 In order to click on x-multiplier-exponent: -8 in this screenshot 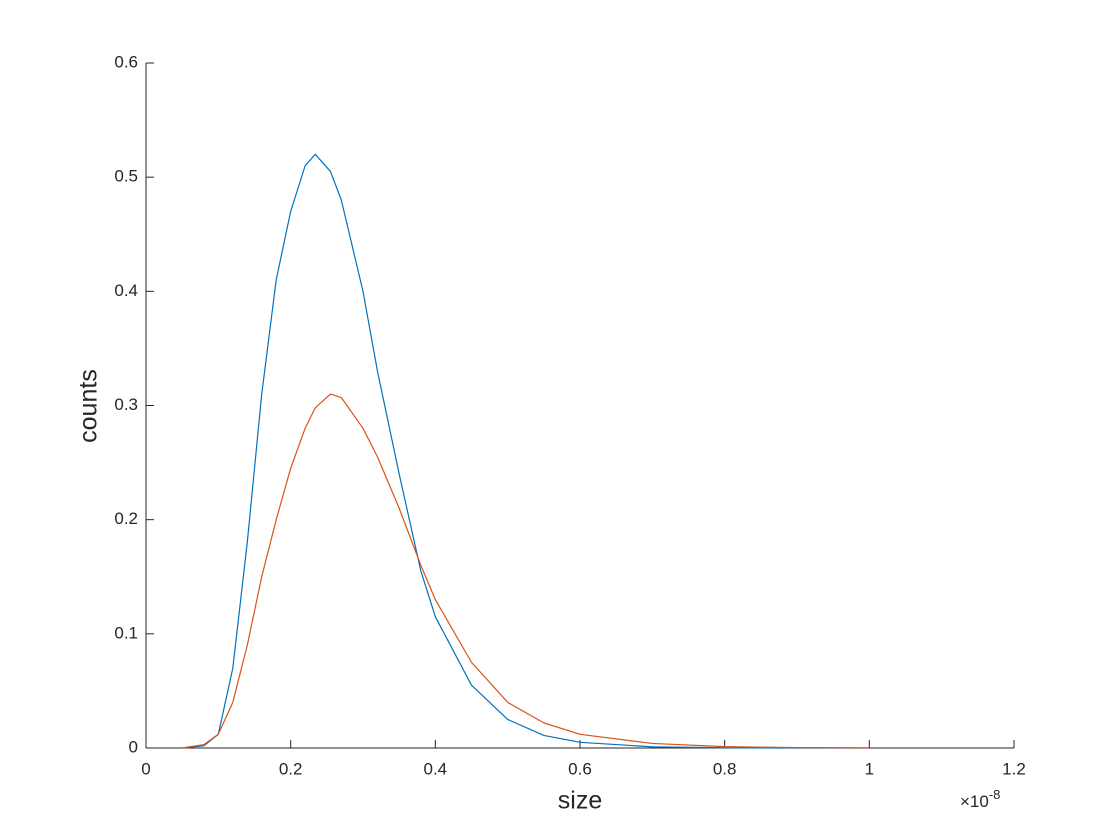, I will do `click(995, 794)`.